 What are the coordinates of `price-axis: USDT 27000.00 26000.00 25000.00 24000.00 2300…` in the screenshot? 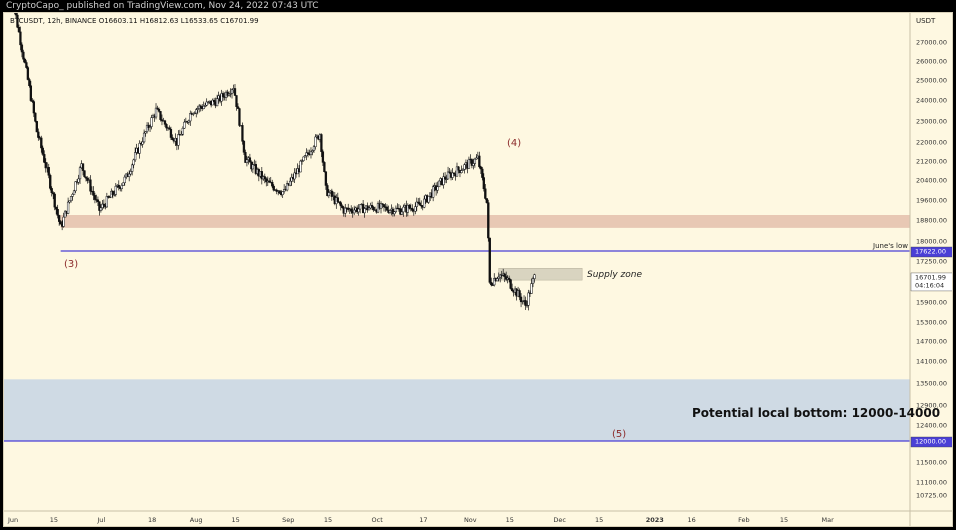 It's located at (931, 258).